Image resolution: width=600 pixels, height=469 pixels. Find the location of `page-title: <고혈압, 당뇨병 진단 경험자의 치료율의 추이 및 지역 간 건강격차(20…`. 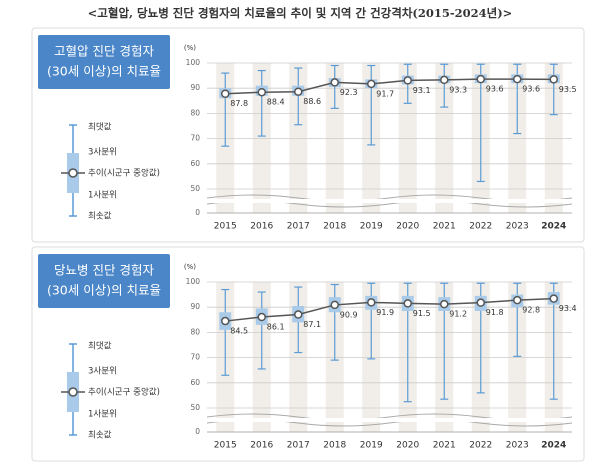

page-title: <고혈압, 당뇨병 진단 경험자의 치료율의 추이 및 지역 간 건강격차(20… is located at coordinates (300, 13).